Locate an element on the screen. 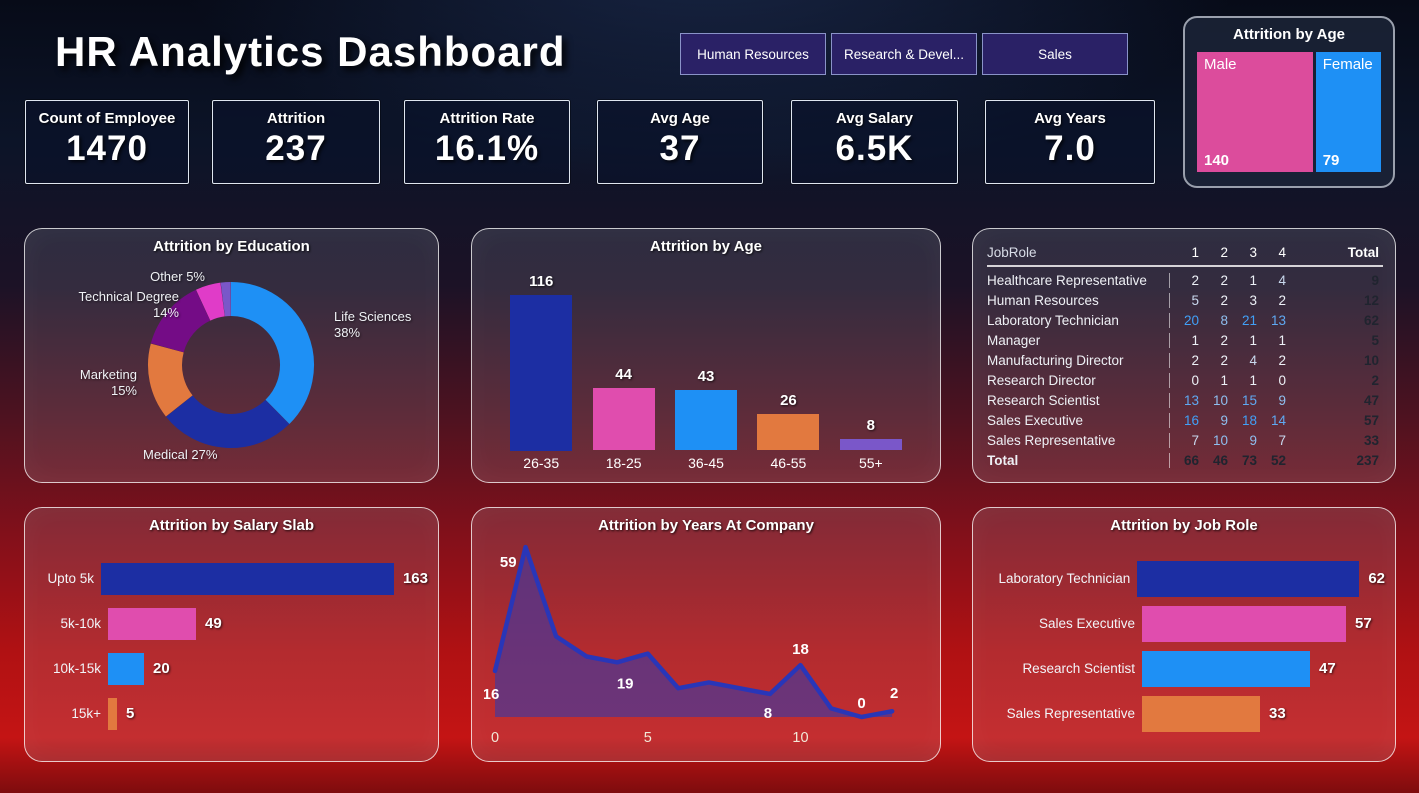 This screenshot has height=793, width=1419. table-row-label: Total is located at coordinates (1003, 460).